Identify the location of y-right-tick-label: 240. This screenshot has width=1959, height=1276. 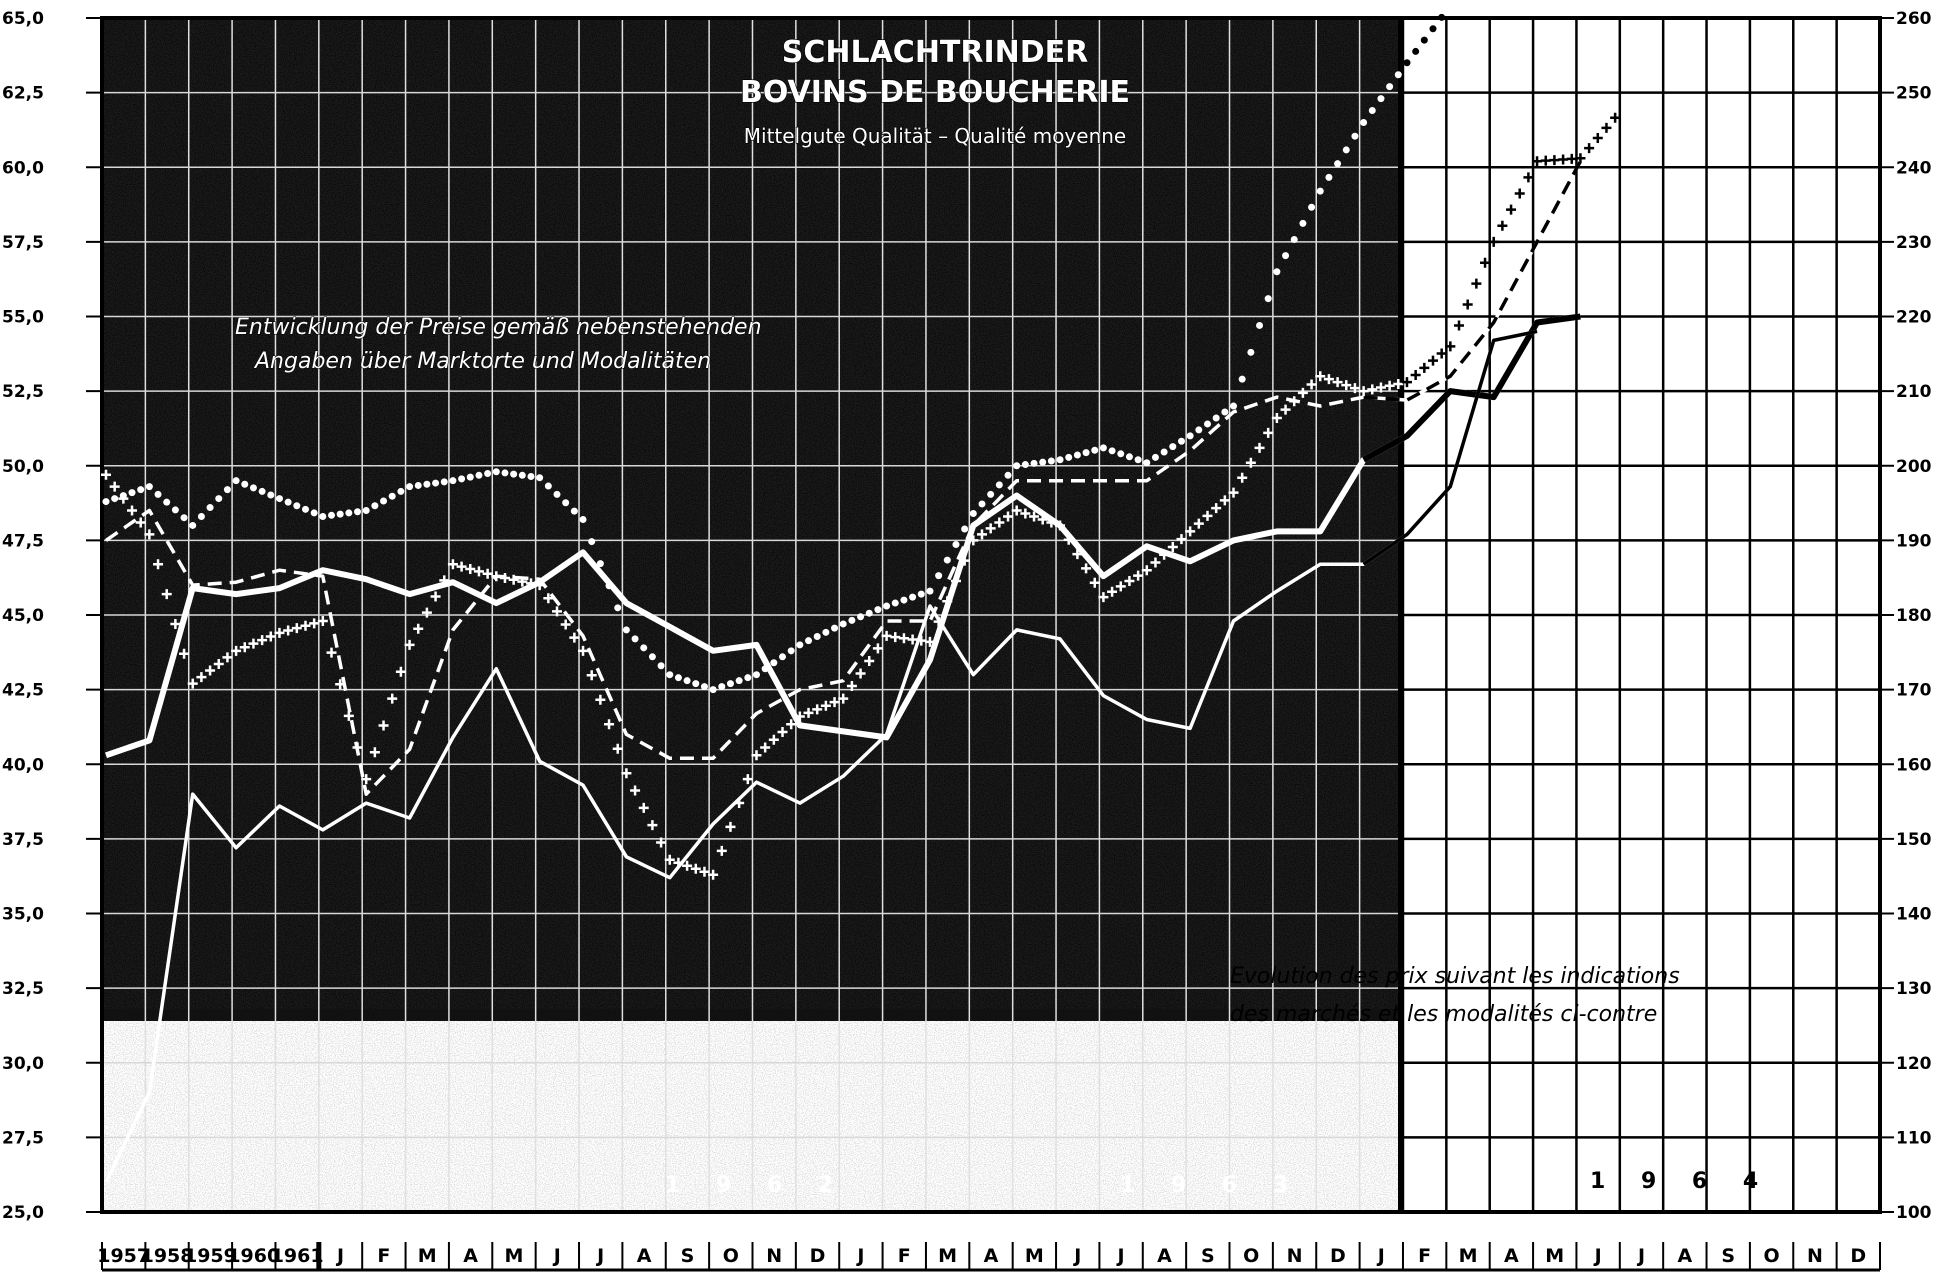
(1914, 168).